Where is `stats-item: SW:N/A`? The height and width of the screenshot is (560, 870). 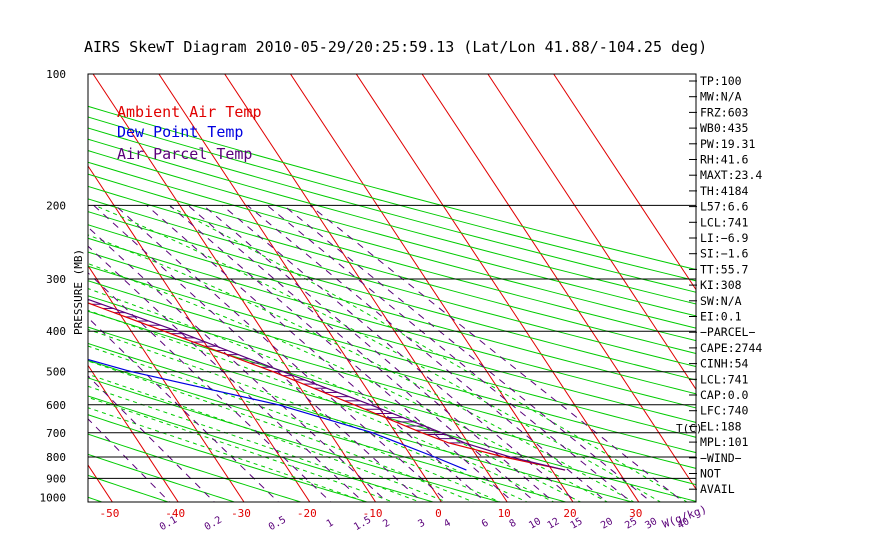
stats-item: SW:N/A is located at coordinates (721, 301).